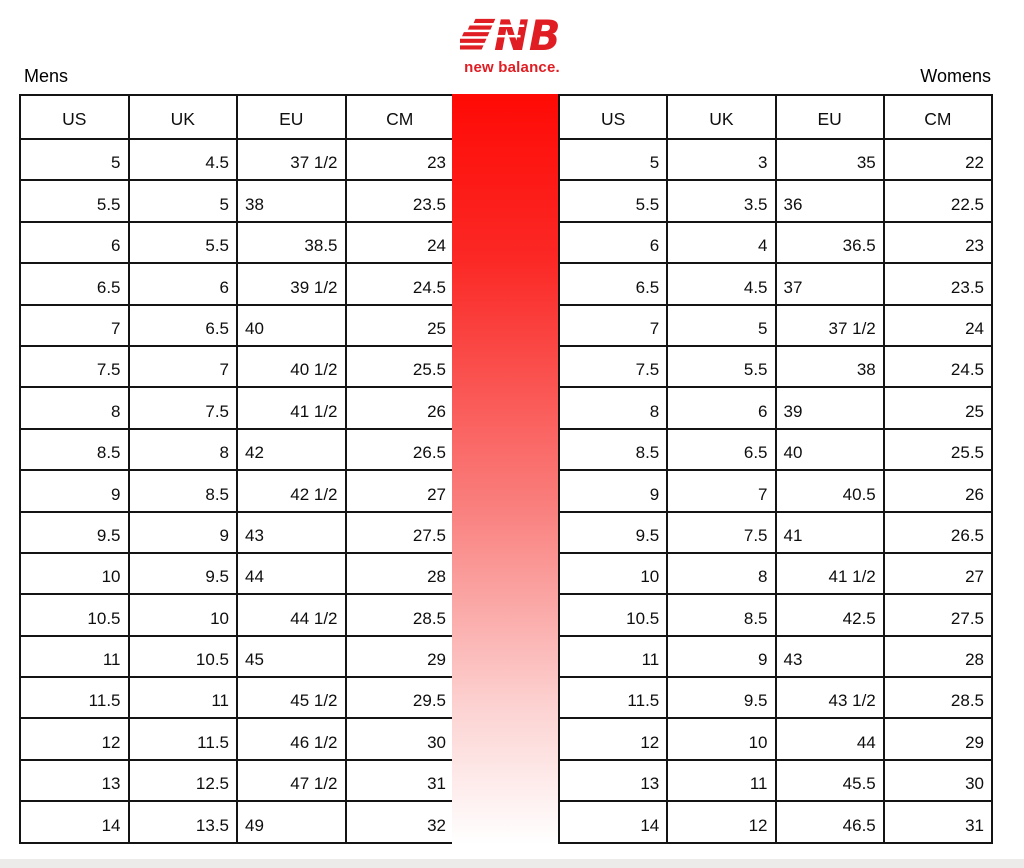 The height and width of the screenshot is (868, 1024). I want to click on size-cell-uk: 7.5, so click(182, 408).